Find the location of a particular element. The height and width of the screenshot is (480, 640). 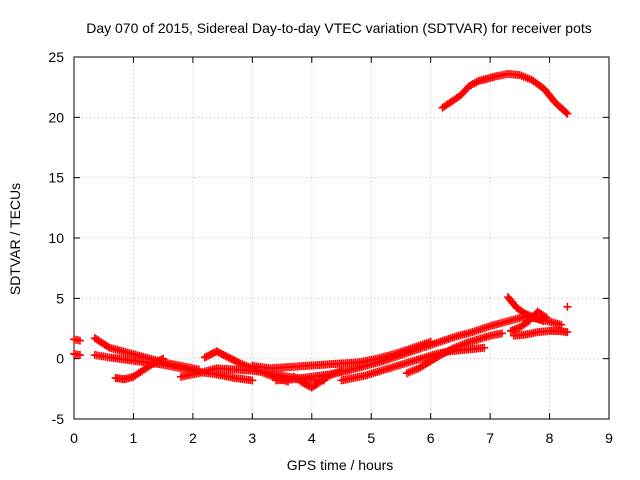

series-arc-b is located at coordinates (77, 354).